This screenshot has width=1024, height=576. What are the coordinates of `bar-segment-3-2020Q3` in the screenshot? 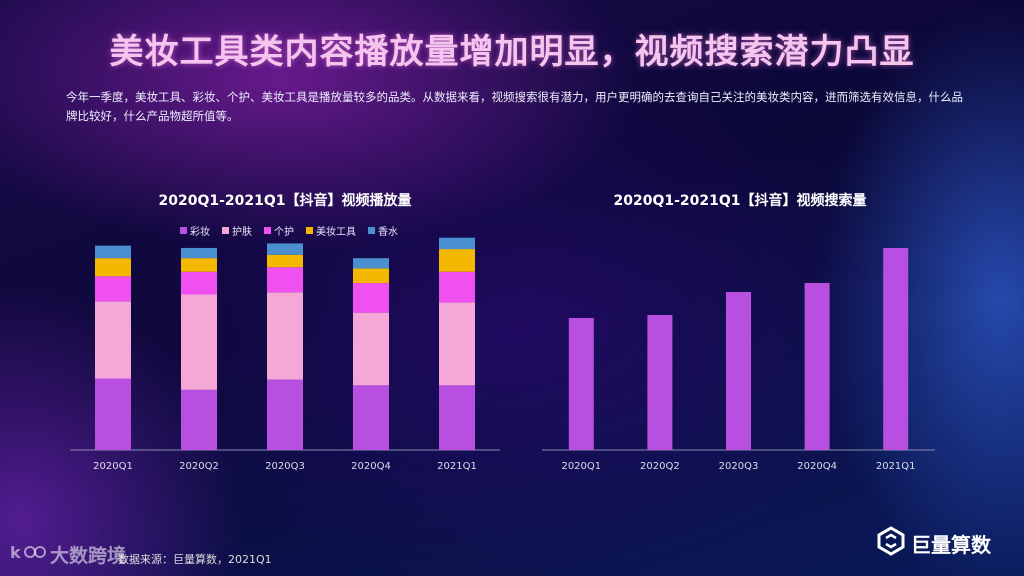 It's located at (285, 280).